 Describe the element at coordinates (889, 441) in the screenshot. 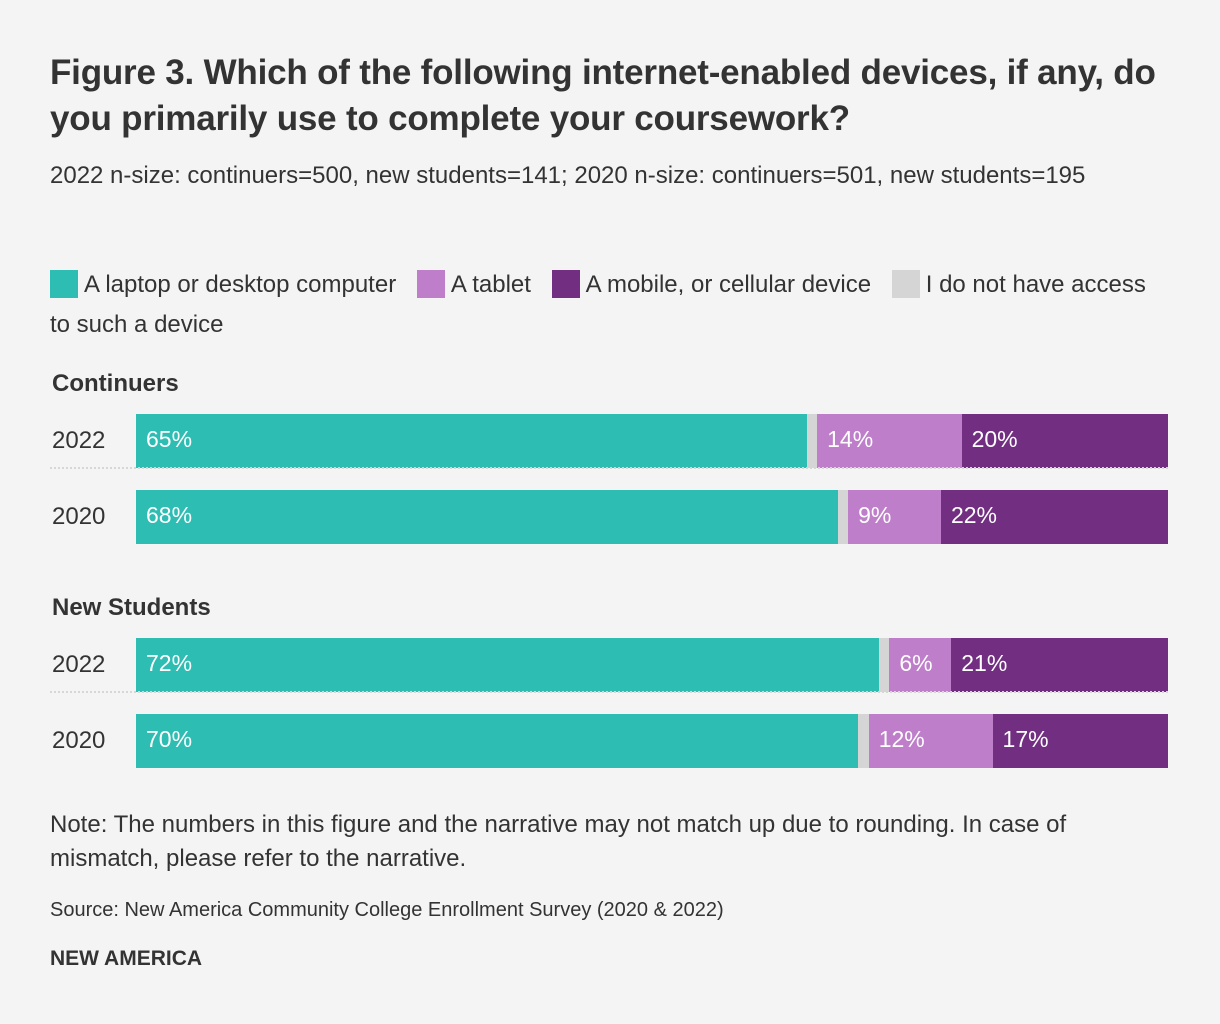

I see `bar-segment-tablet: 14%` at that location.